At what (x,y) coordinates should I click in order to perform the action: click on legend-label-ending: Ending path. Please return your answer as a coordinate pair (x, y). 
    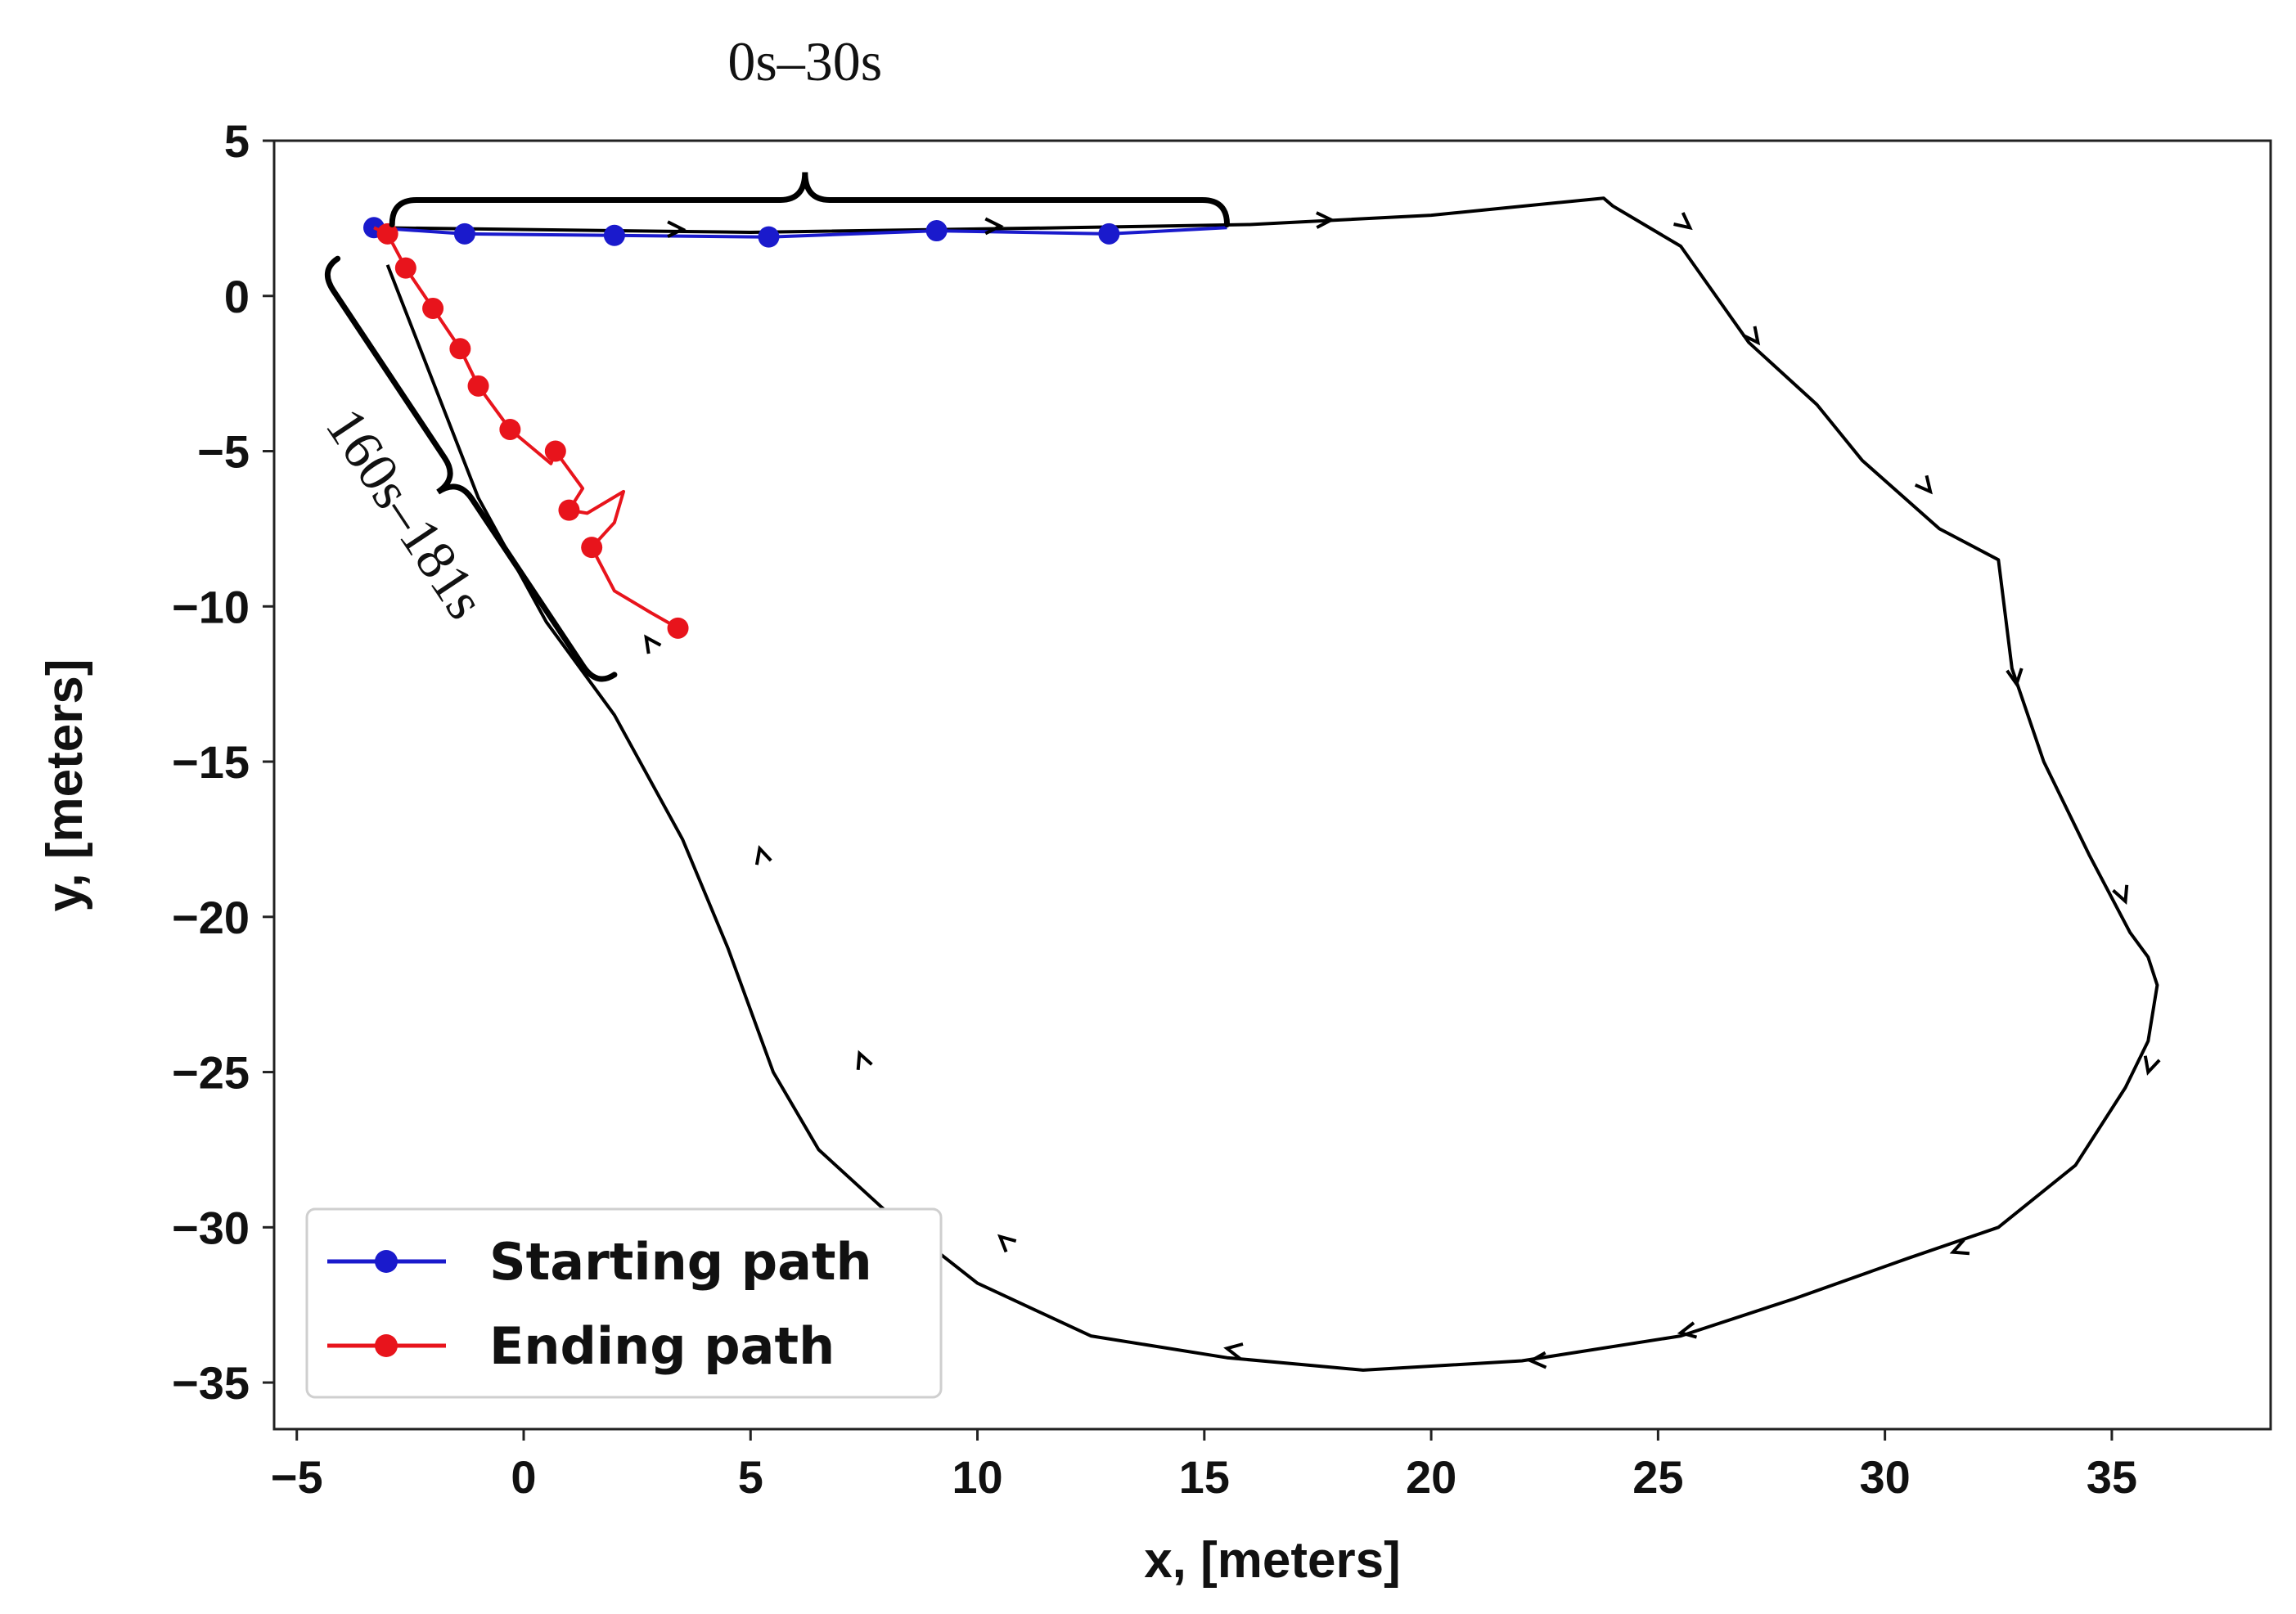
    Looking at the image, I should click on (662, 1346).